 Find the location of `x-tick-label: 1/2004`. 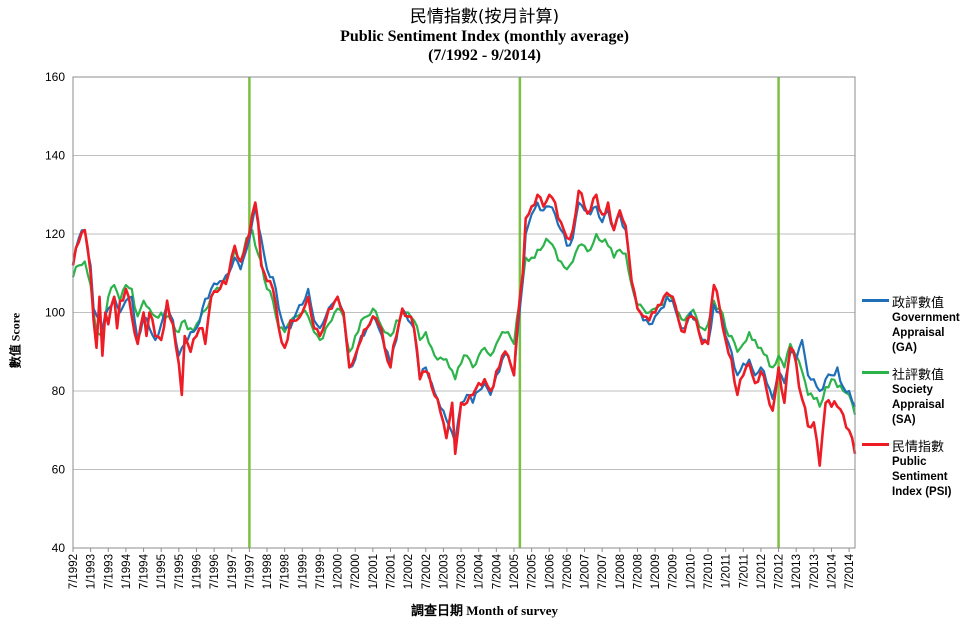

x-tick-label: 1/2004 is located at coordinates (480, 571).